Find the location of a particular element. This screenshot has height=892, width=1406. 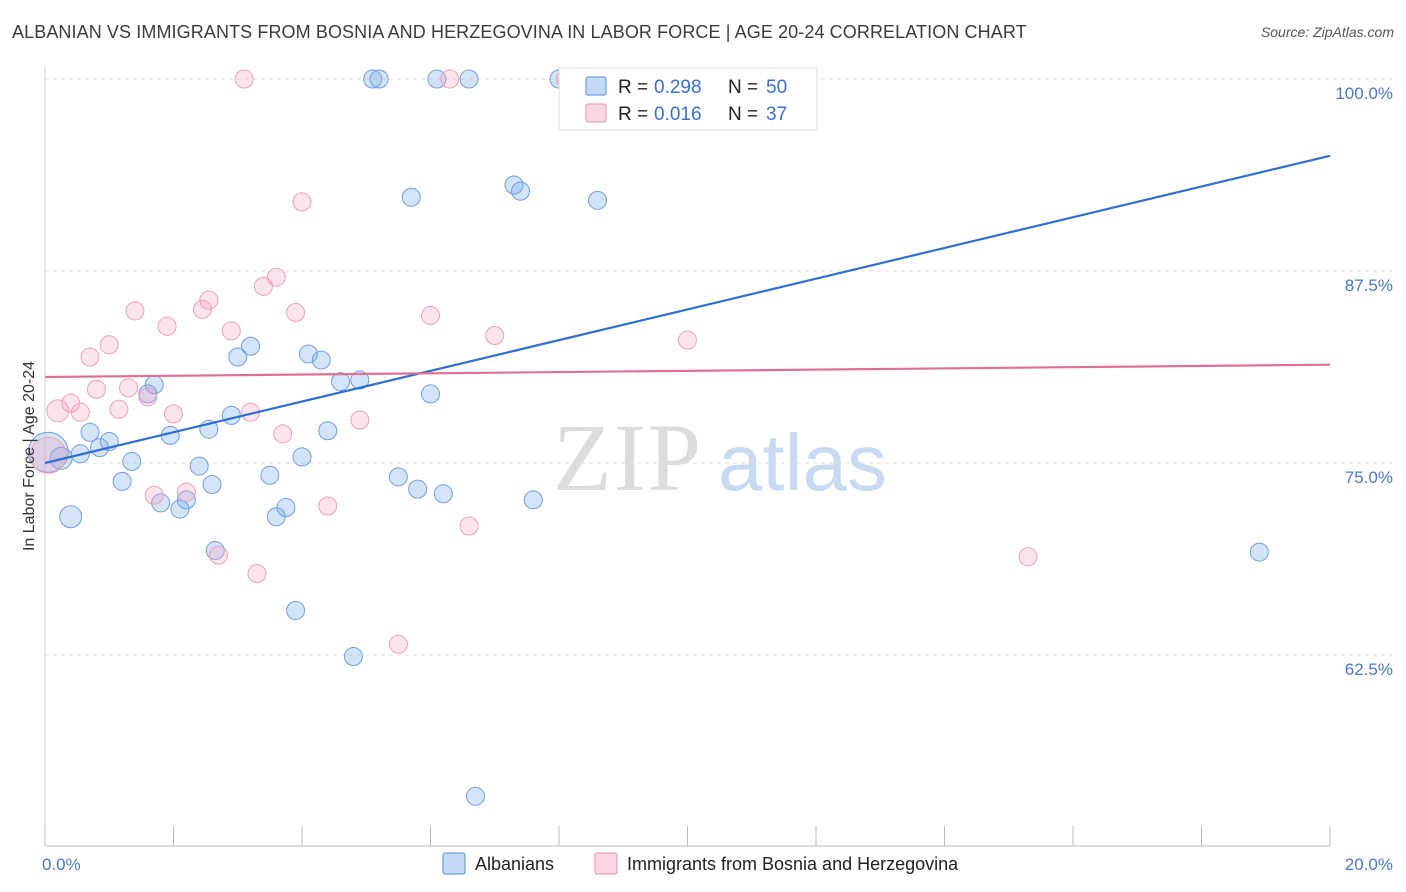

series-legend-swatch-bosnia is located at coordinates (606, 863).